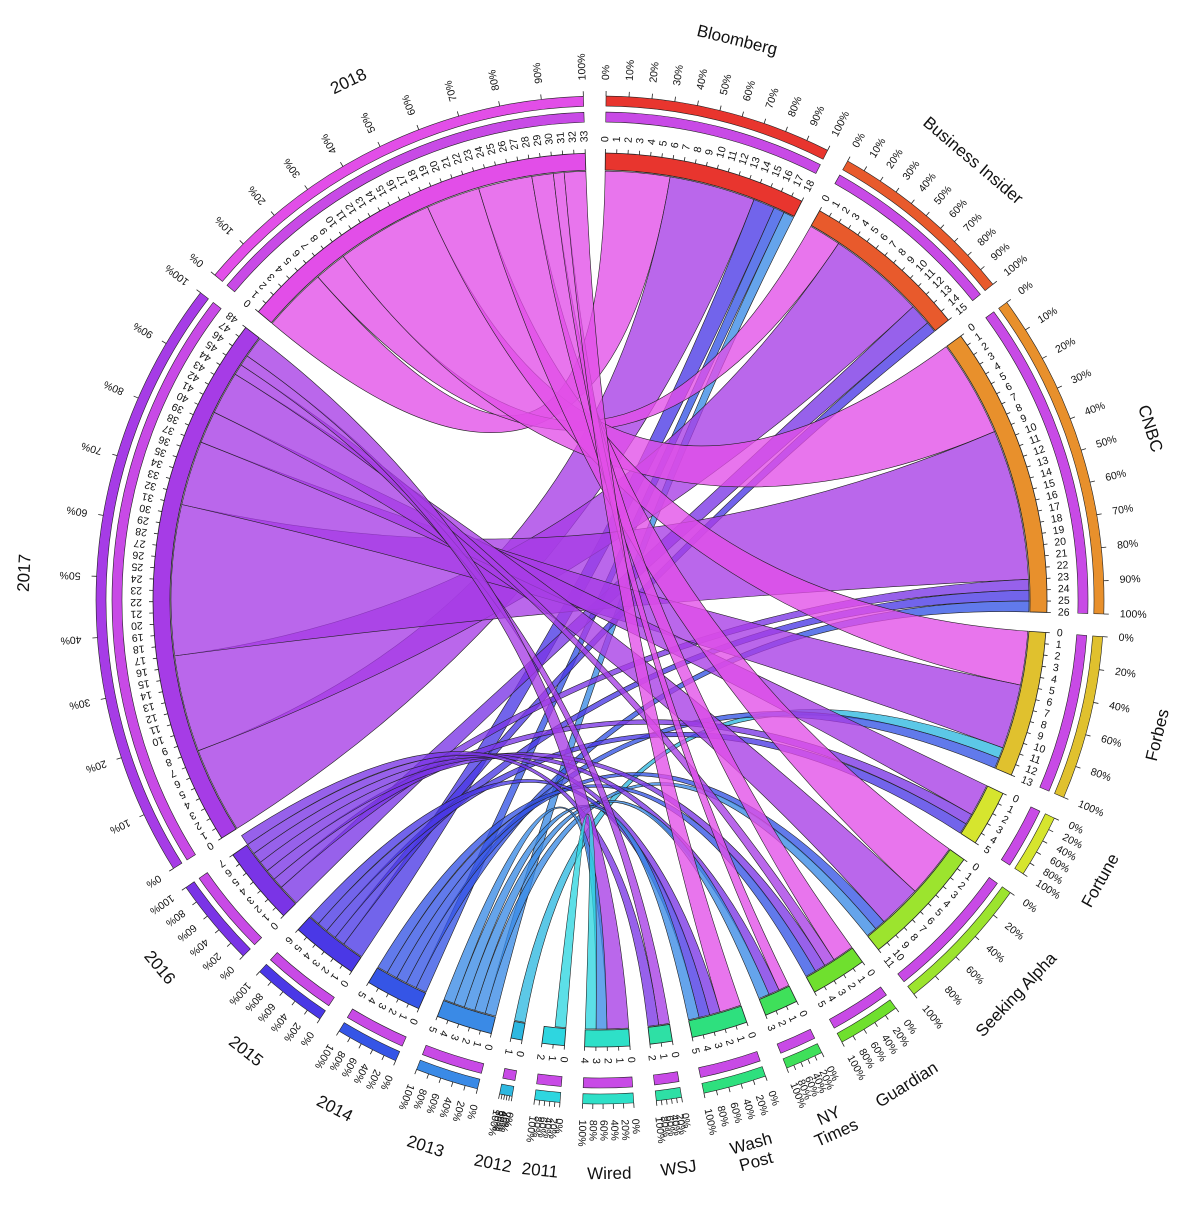 The width and height of the screenshot is (1200, 1205). What do you see at coordinates (726, 84) in the screenshot?
I see `percent-label: 50%` at bounding box center [726, 84].